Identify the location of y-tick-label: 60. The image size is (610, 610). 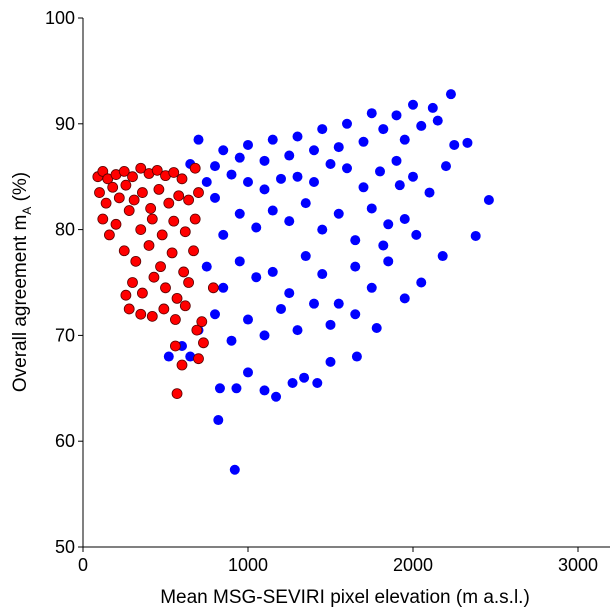
(65, 441).